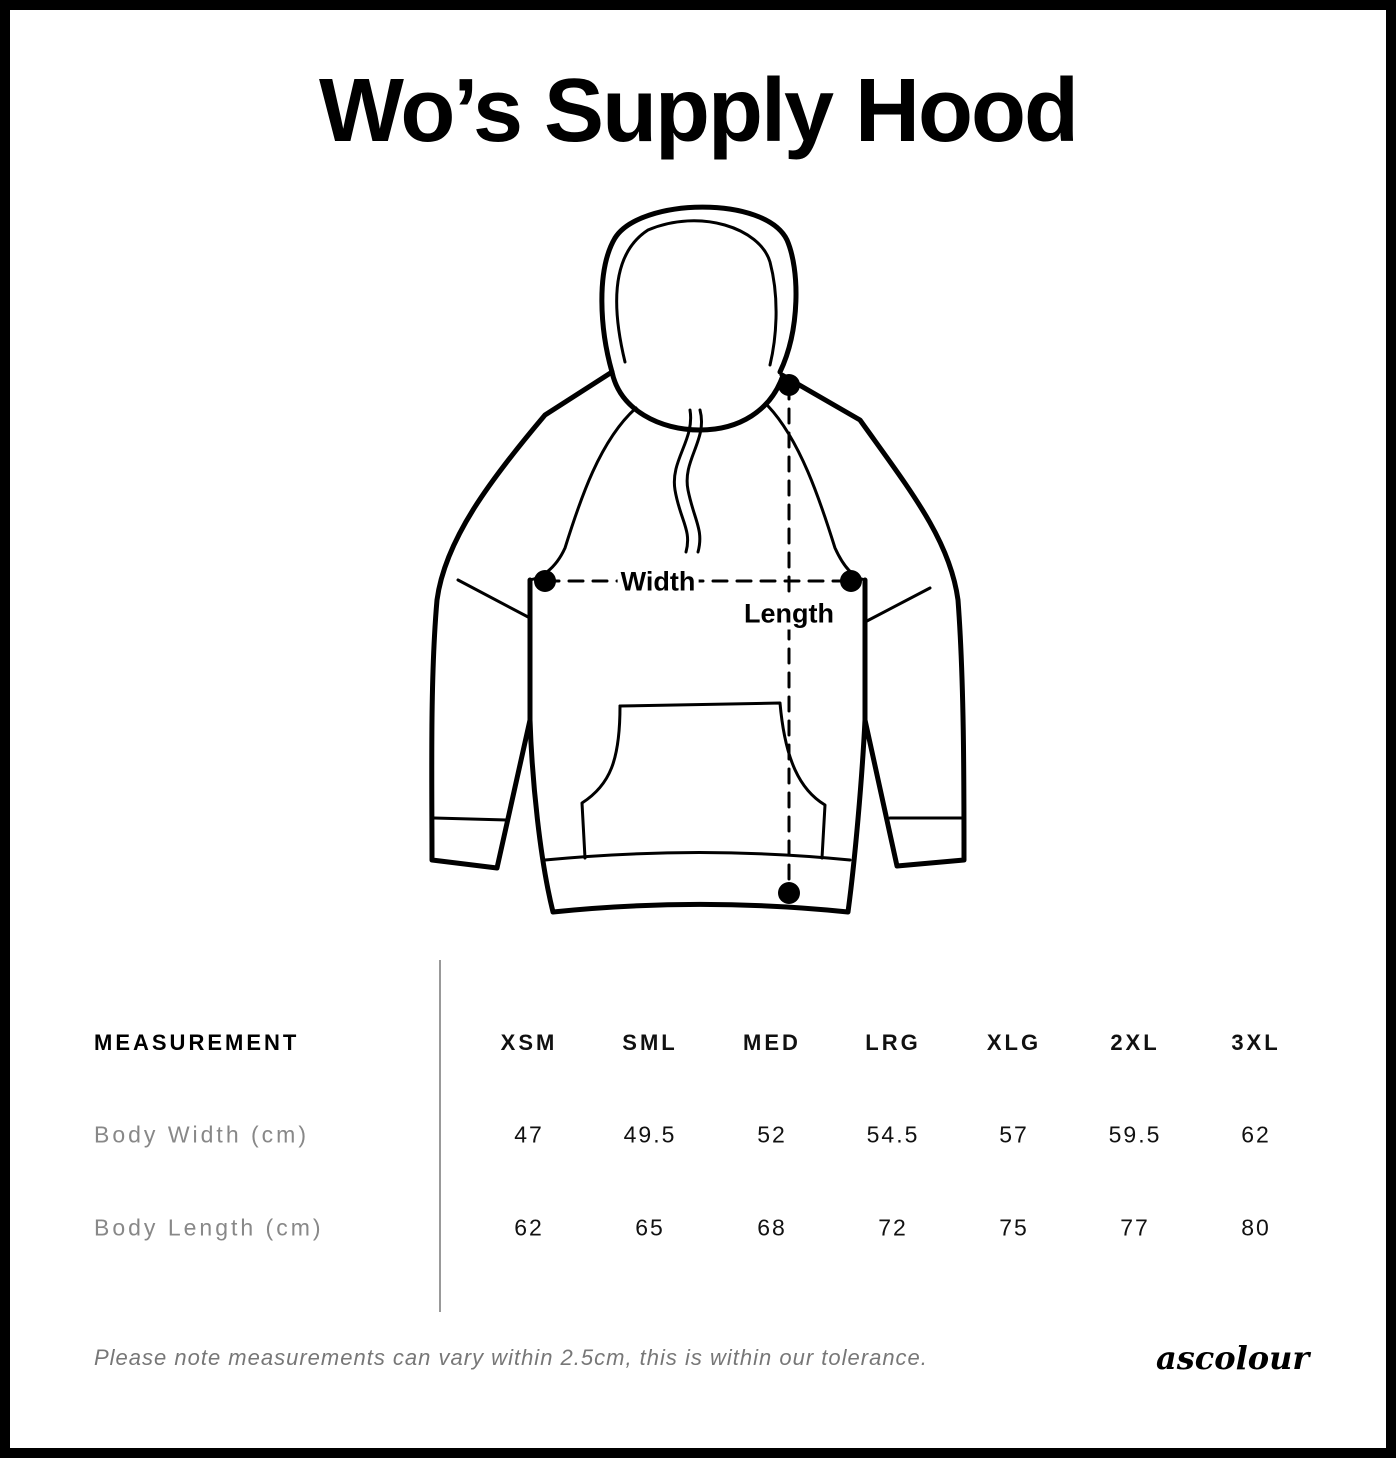 This screenshot has width=1396, height=1458. What do you see at coordinates (197, 1042) in the screenshot?
I see `measurement-header: MEASUREMENT` at bounding box center [197, 1042].